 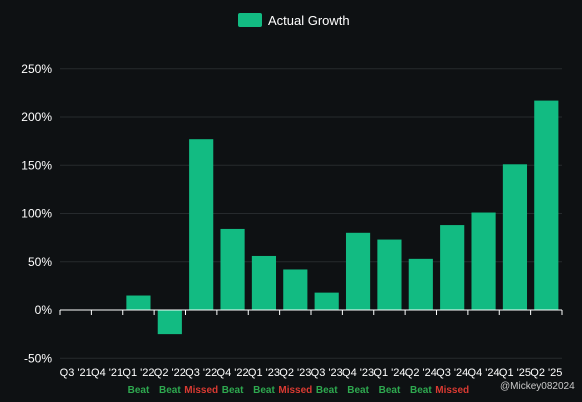 I want to click on x-tick-label: Q1 '24, so click(x=389, y=373).